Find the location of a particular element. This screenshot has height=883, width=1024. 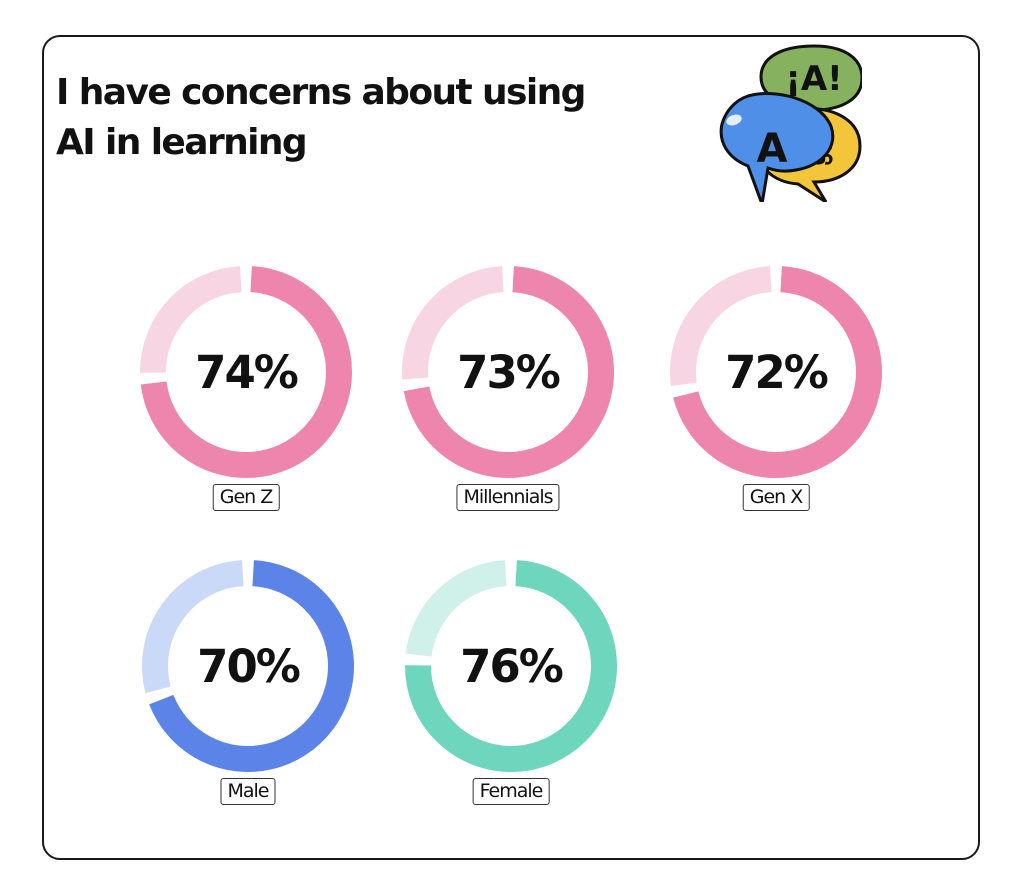

donut-category-label: Female is located at coordinates (511, 791).